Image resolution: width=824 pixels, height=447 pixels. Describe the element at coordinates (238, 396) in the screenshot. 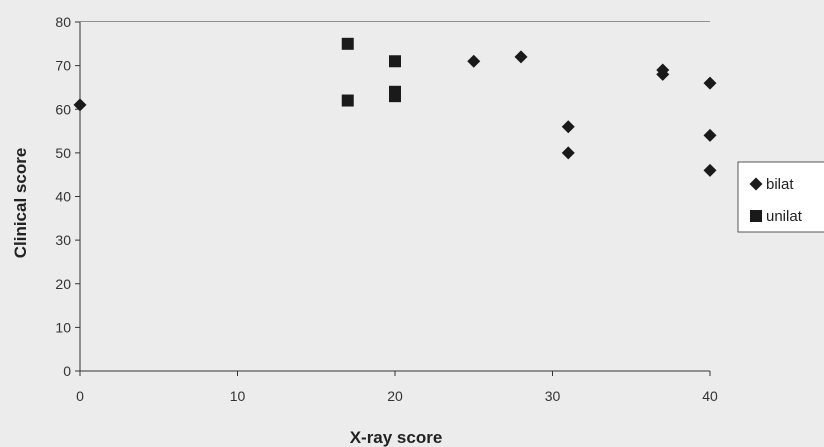

I see `x-tick-label: 10` at that location.